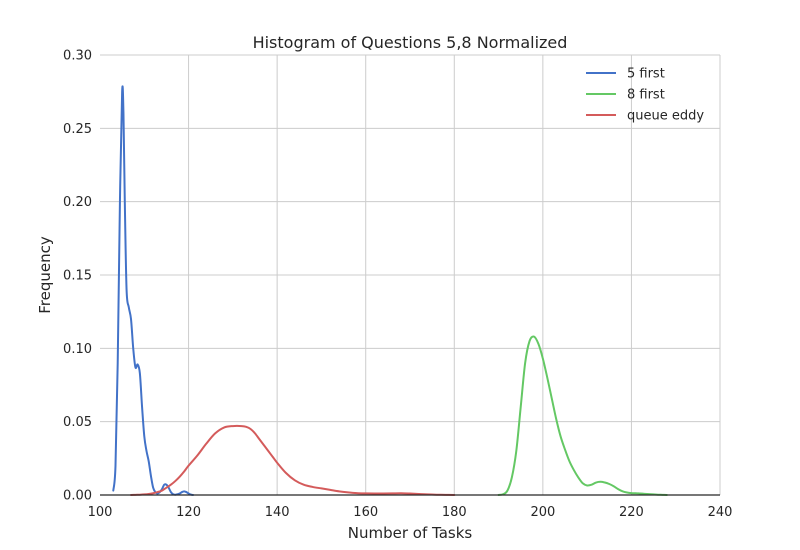 The image size is (800, 550). I want to click on chart-title: Histogram of Questions 5,8 Normalized, so click(410, 42).